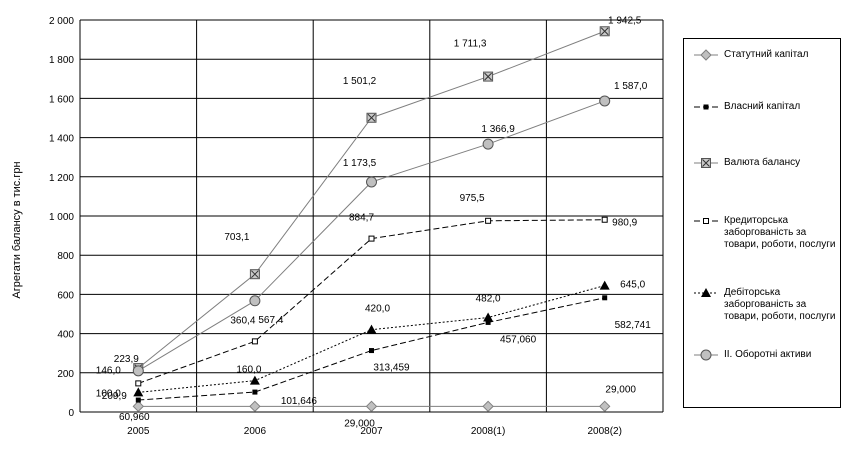 Image resolution: width=847 pixels, height=456 pixels. I want to click on y-axis-label: Агрегати балансу в тис.грн, so click(17, 229).